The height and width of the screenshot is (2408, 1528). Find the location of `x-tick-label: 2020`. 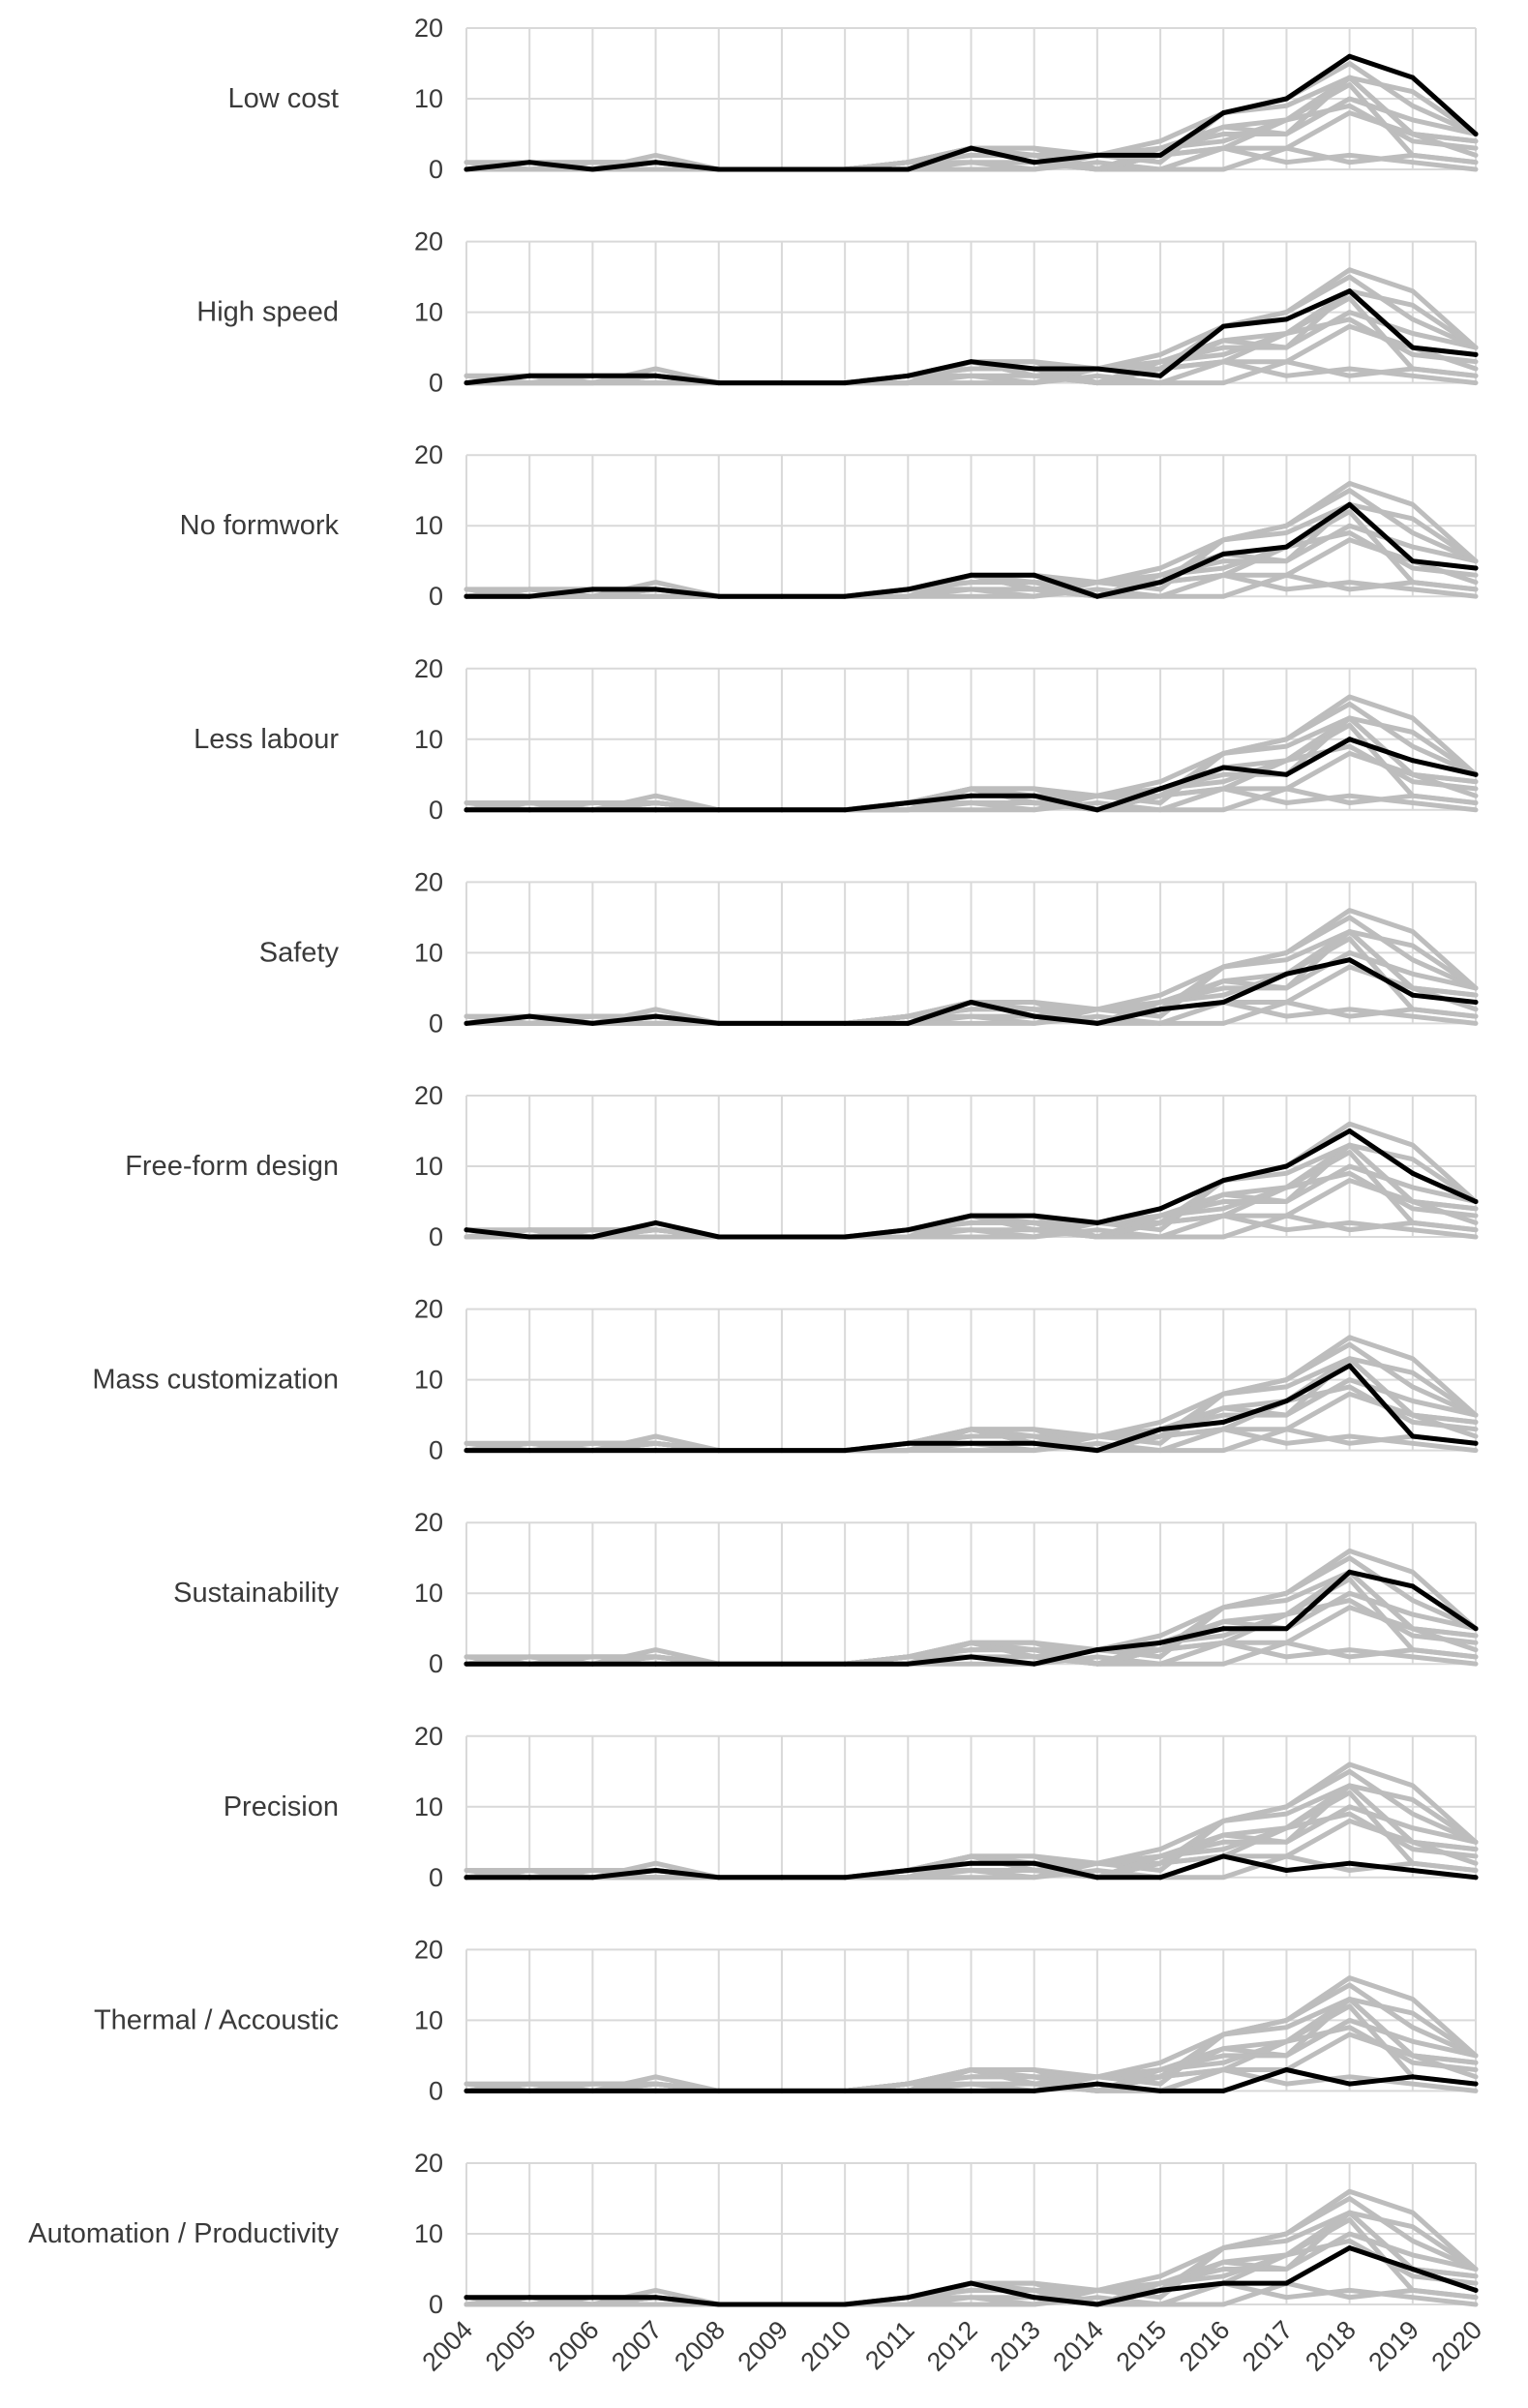

x-tick-label: 2020 is located at coordinates (1457, 2346).